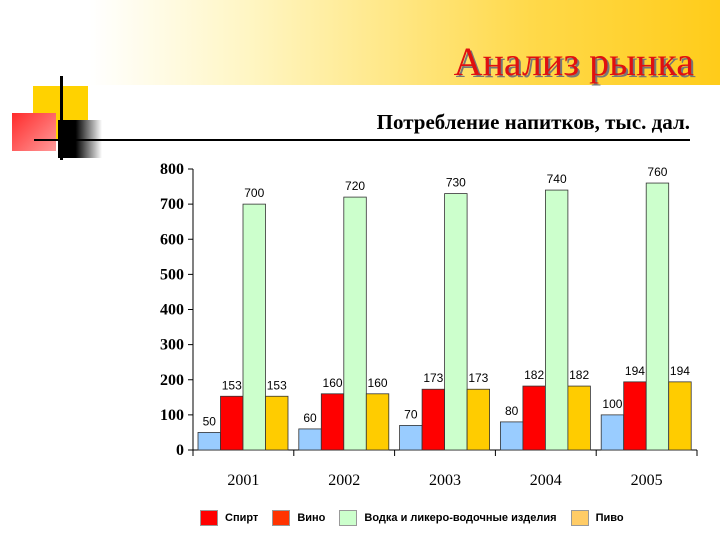 Image resolution: width=720 pixels, height=540 pixels. What do you see at coordinates (172, 239) in the screenshot?
I see `y-tick-label: 600` at bounding box center [172, 239].